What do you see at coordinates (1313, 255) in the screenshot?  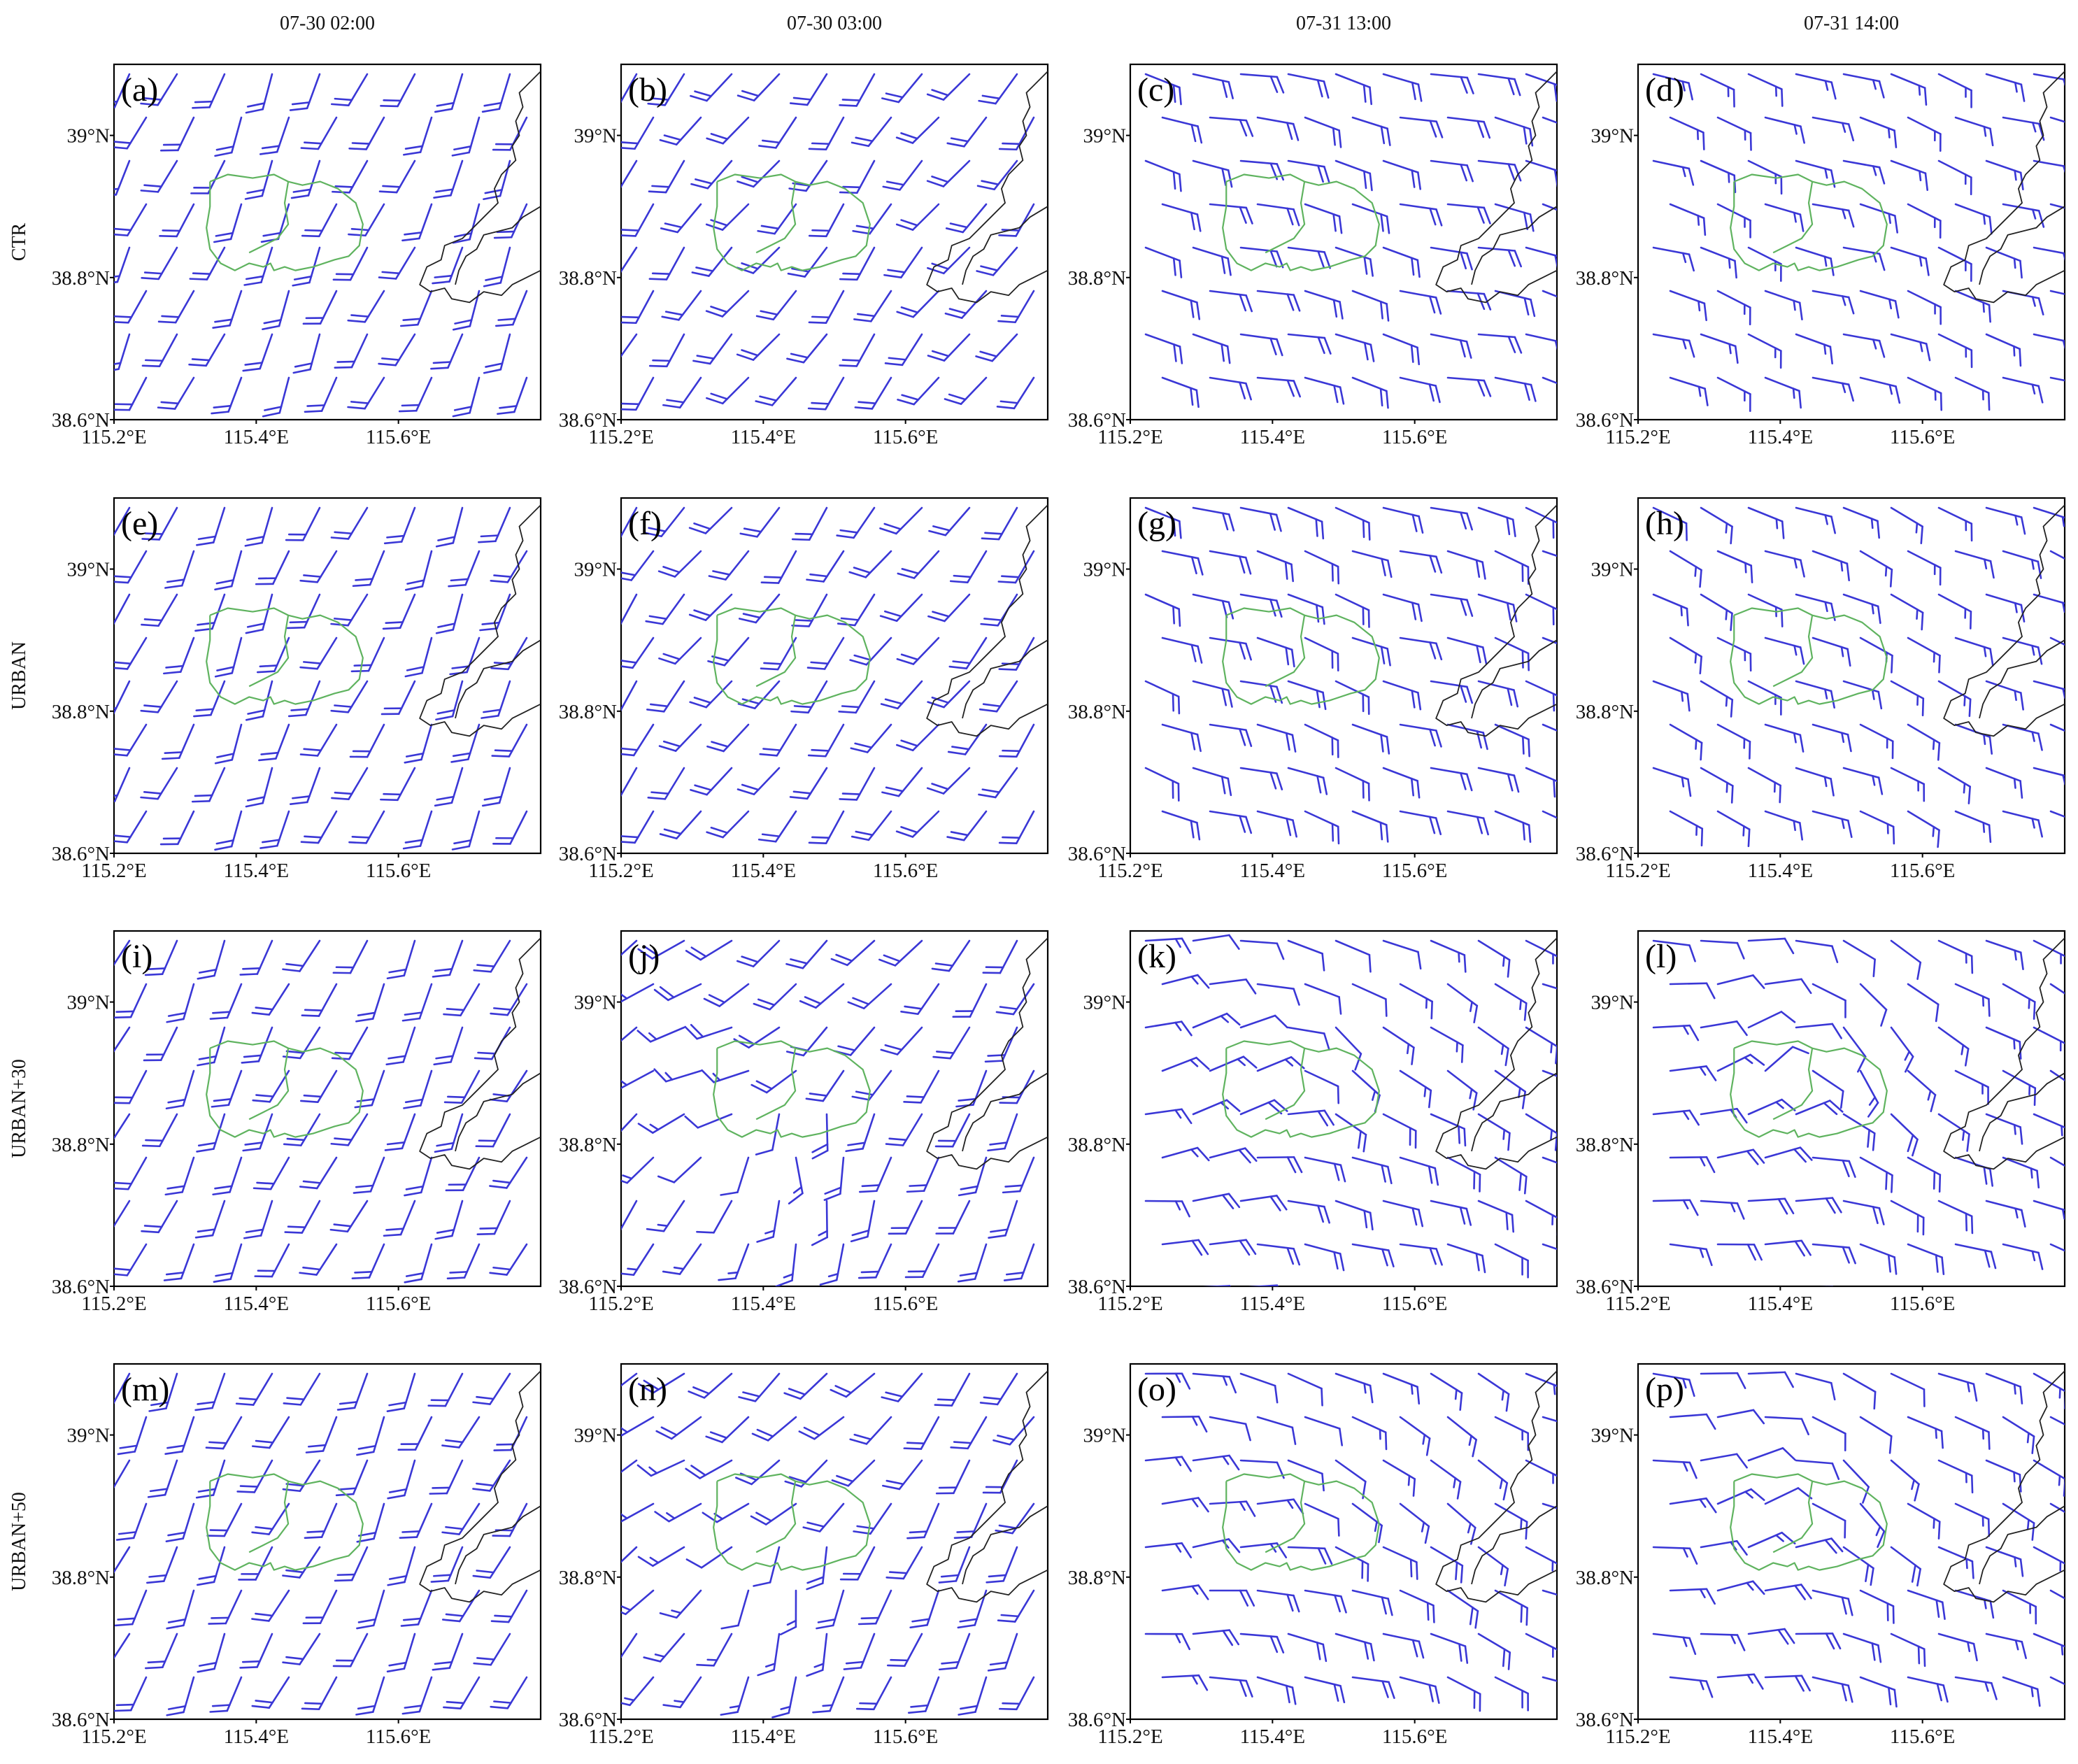 I see `map-panel: (c) 115.2°E 115.4°E 115.6°E 38.6°N 38.8°N 39°N` at bounding box center [1313, 255].